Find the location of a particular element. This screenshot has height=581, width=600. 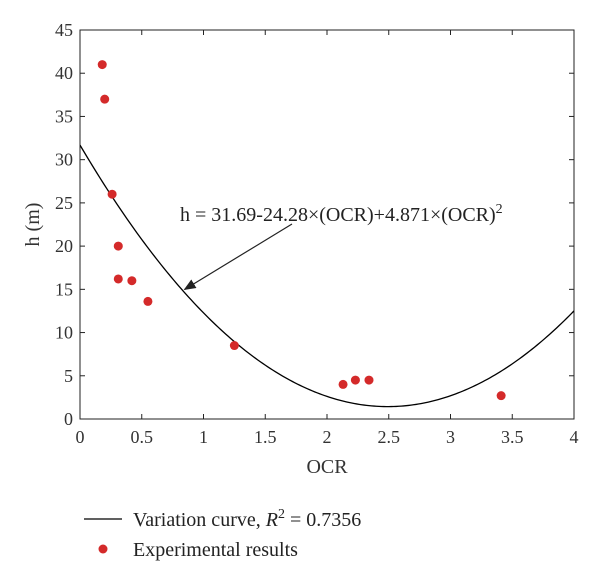

x-tick-label: 3.5 is located at coordinates (512, 437).